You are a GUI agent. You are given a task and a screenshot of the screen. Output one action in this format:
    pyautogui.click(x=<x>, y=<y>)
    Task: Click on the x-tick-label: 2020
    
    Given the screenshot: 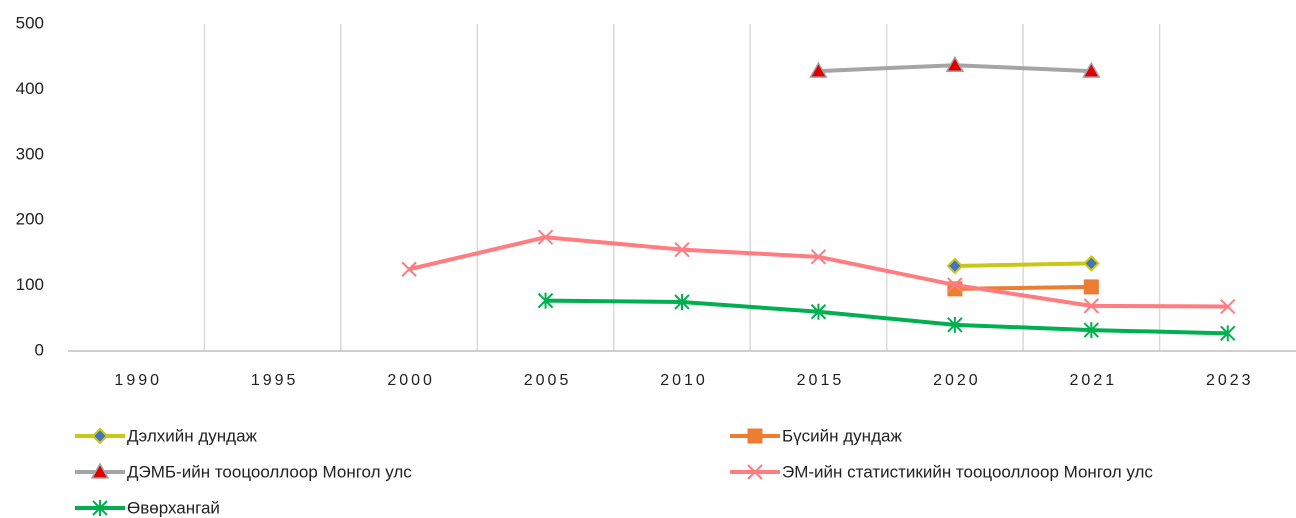 What is the action you would take?
    pyautogui.click(x=957, y=380)
    